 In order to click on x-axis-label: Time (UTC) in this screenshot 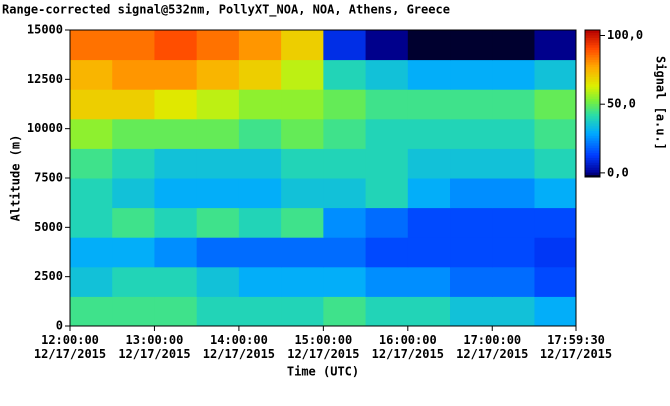, I will do `click(323, 372)`.